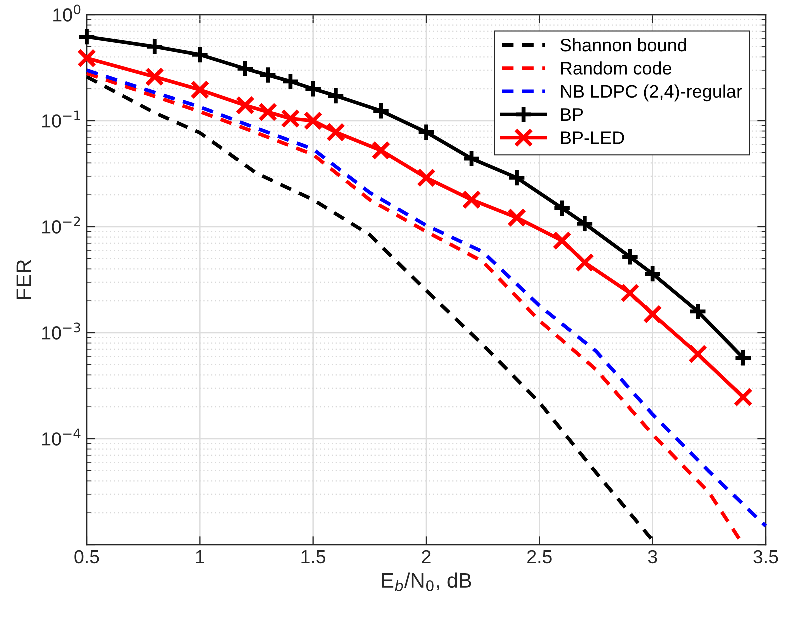 Image resolution: width=805 pixels, height=628 pixels. I want to click on x-tick-label: 1.5, so click(314, 557).